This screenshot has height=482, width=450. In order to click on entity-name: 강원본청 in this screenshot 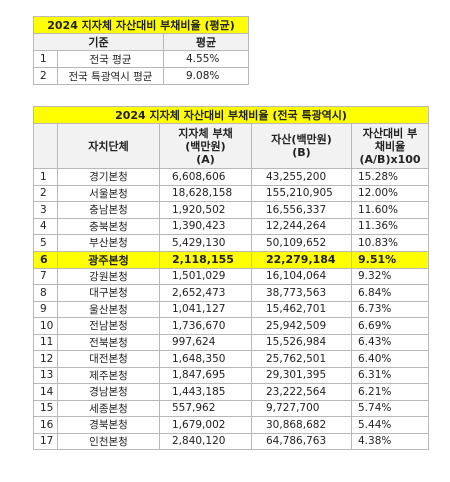, I will do `click(108, 276)`.